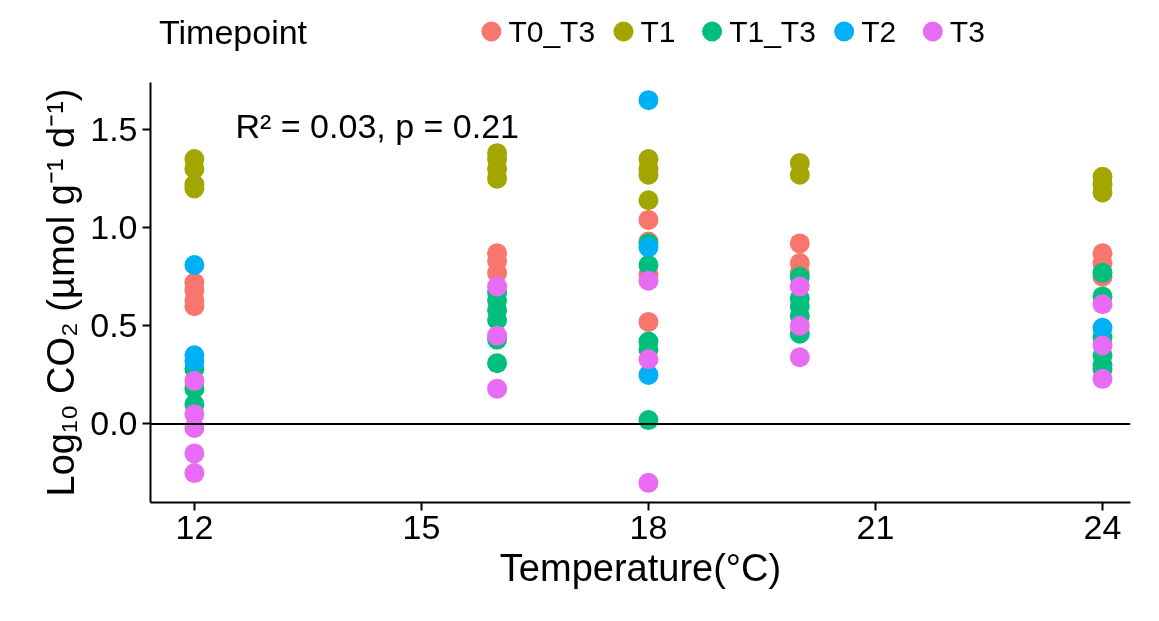 This screenshot has height=621, width=1159. What do you see at coordinates (1102, 526) in the screenshot?
I see `x-tick-label: 24` at bounding box center [1102, 526].